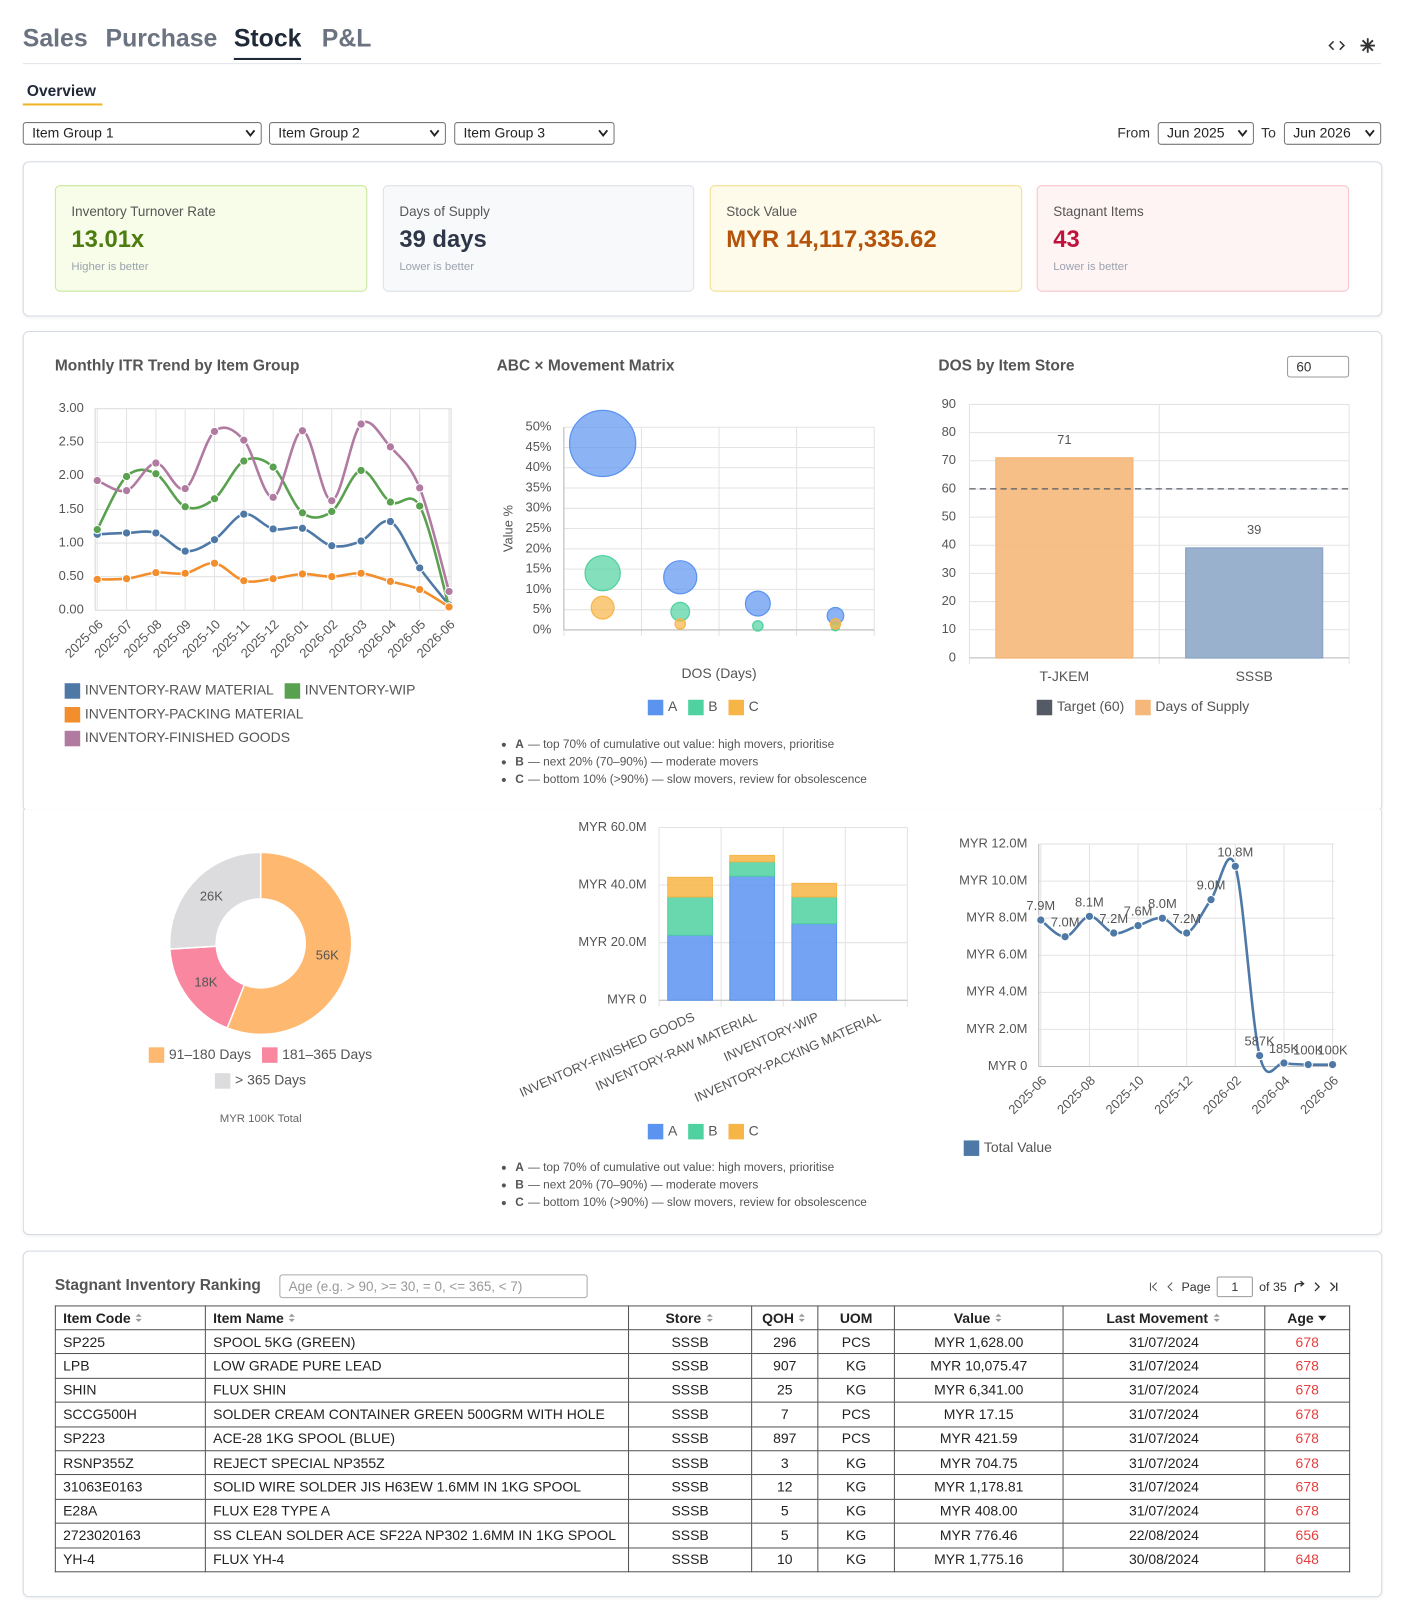  Describe the element at coordinates (1304, 366) in the screenshot. I see `target-input-value: 60` at that location.